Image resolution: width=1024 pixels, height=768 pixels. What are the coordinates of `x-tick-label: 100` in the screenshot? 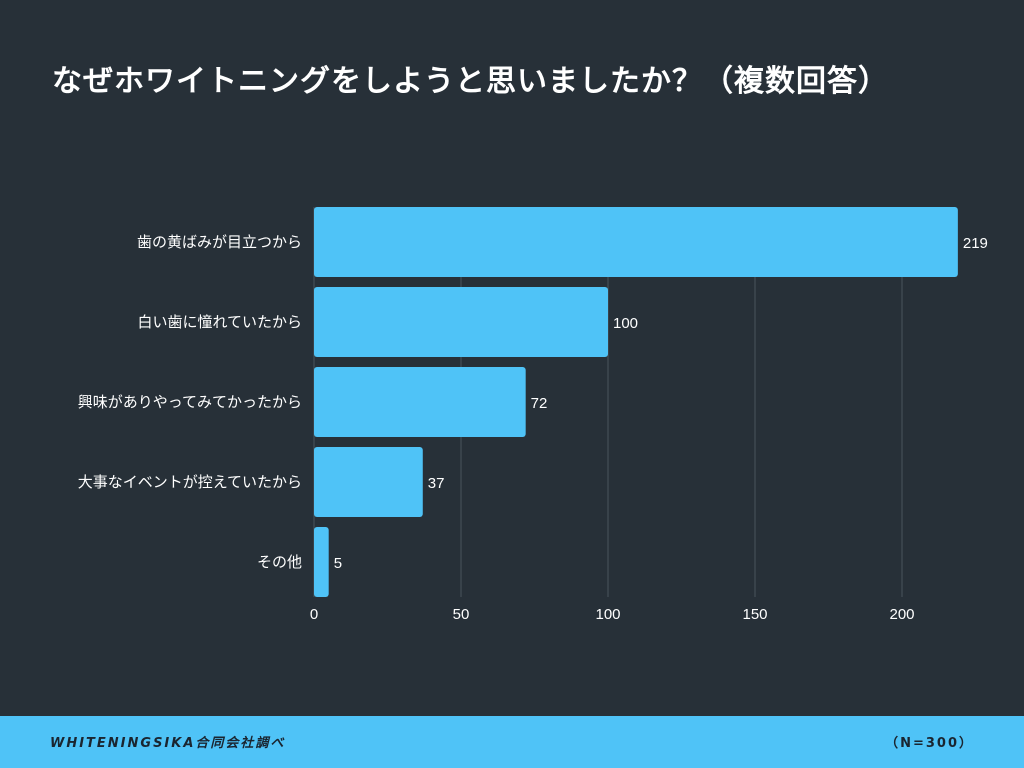 It's located at (607, 614).